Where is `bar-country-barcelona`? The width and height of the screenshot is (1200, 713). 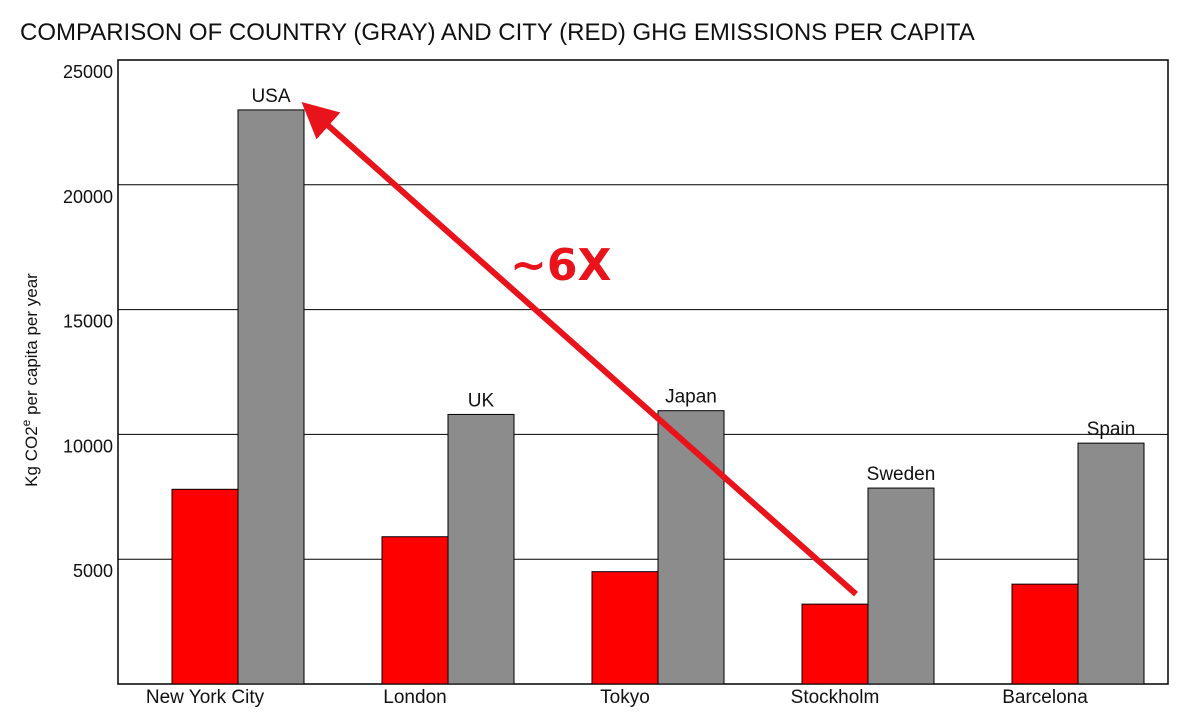 bar-country-barcelona is located at coordinates (1111, 563).